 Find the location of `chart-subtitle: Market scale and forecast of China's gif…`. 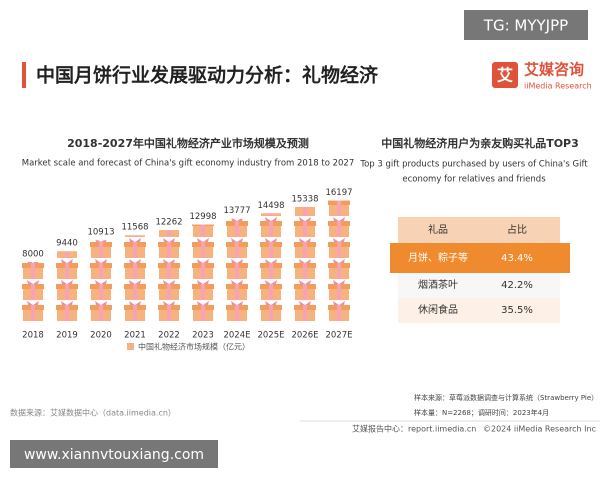

chart-subtitle: Market scale and forecast of China's gif… is located at coordinates (188, 164).